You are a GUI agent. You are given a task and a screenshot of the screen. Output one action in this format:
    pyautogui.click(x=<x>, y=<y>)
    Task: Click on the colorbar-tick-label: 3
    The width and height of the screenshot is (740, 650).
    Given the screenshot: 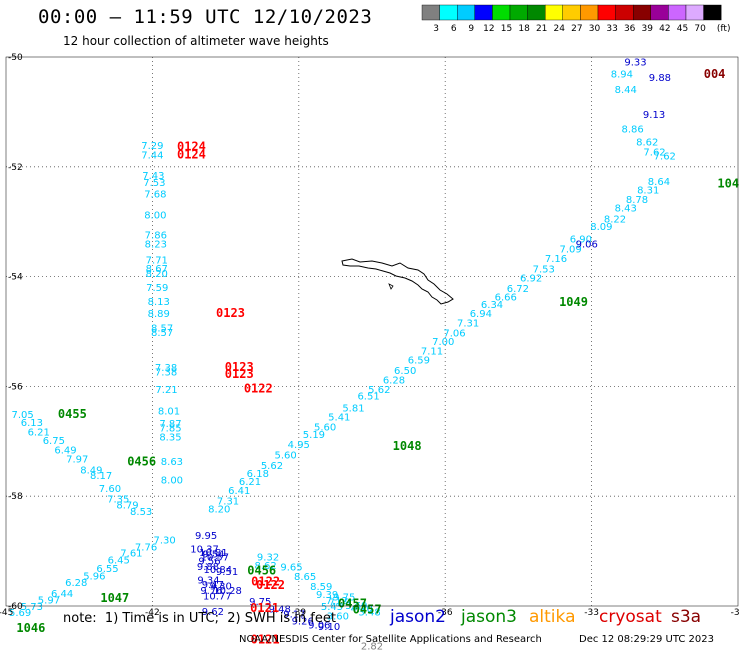 What is the action you would take?
    pyautogui.click(x=436, y=29)
    